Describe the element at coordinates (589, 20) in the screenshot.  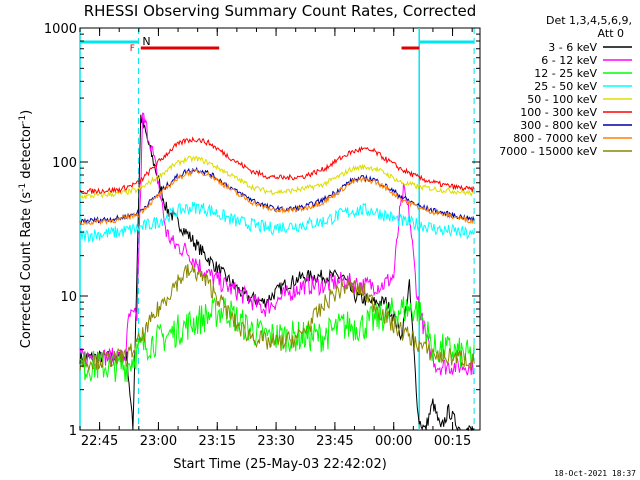
I see `legend-header-line1: Det 1,3,4,5,6,9,` at that location.